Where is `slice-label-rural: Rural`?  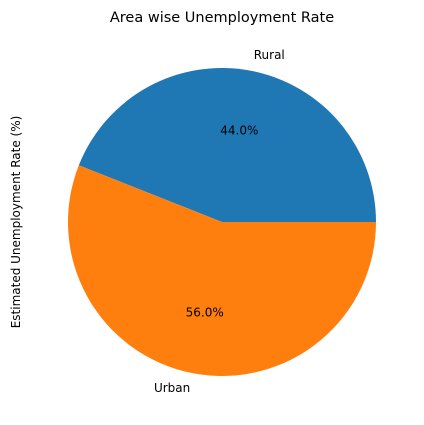
slice-label-rural: Rural is located at coordinates (269, 55).